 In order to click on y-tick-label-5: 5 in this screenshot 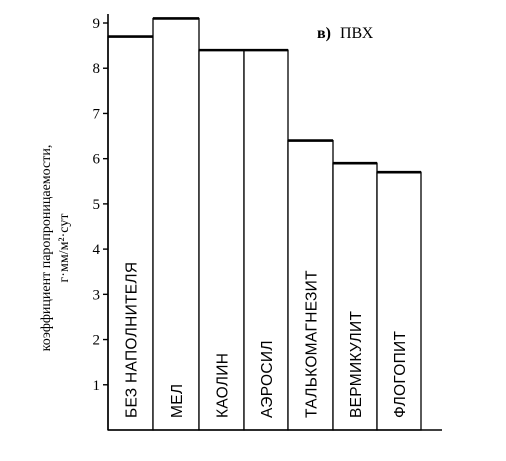, I will do `click(97, 205)`.